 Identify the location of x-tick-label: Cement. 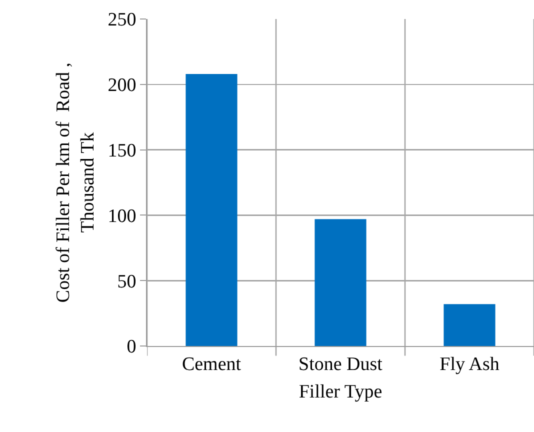
(212, 364).